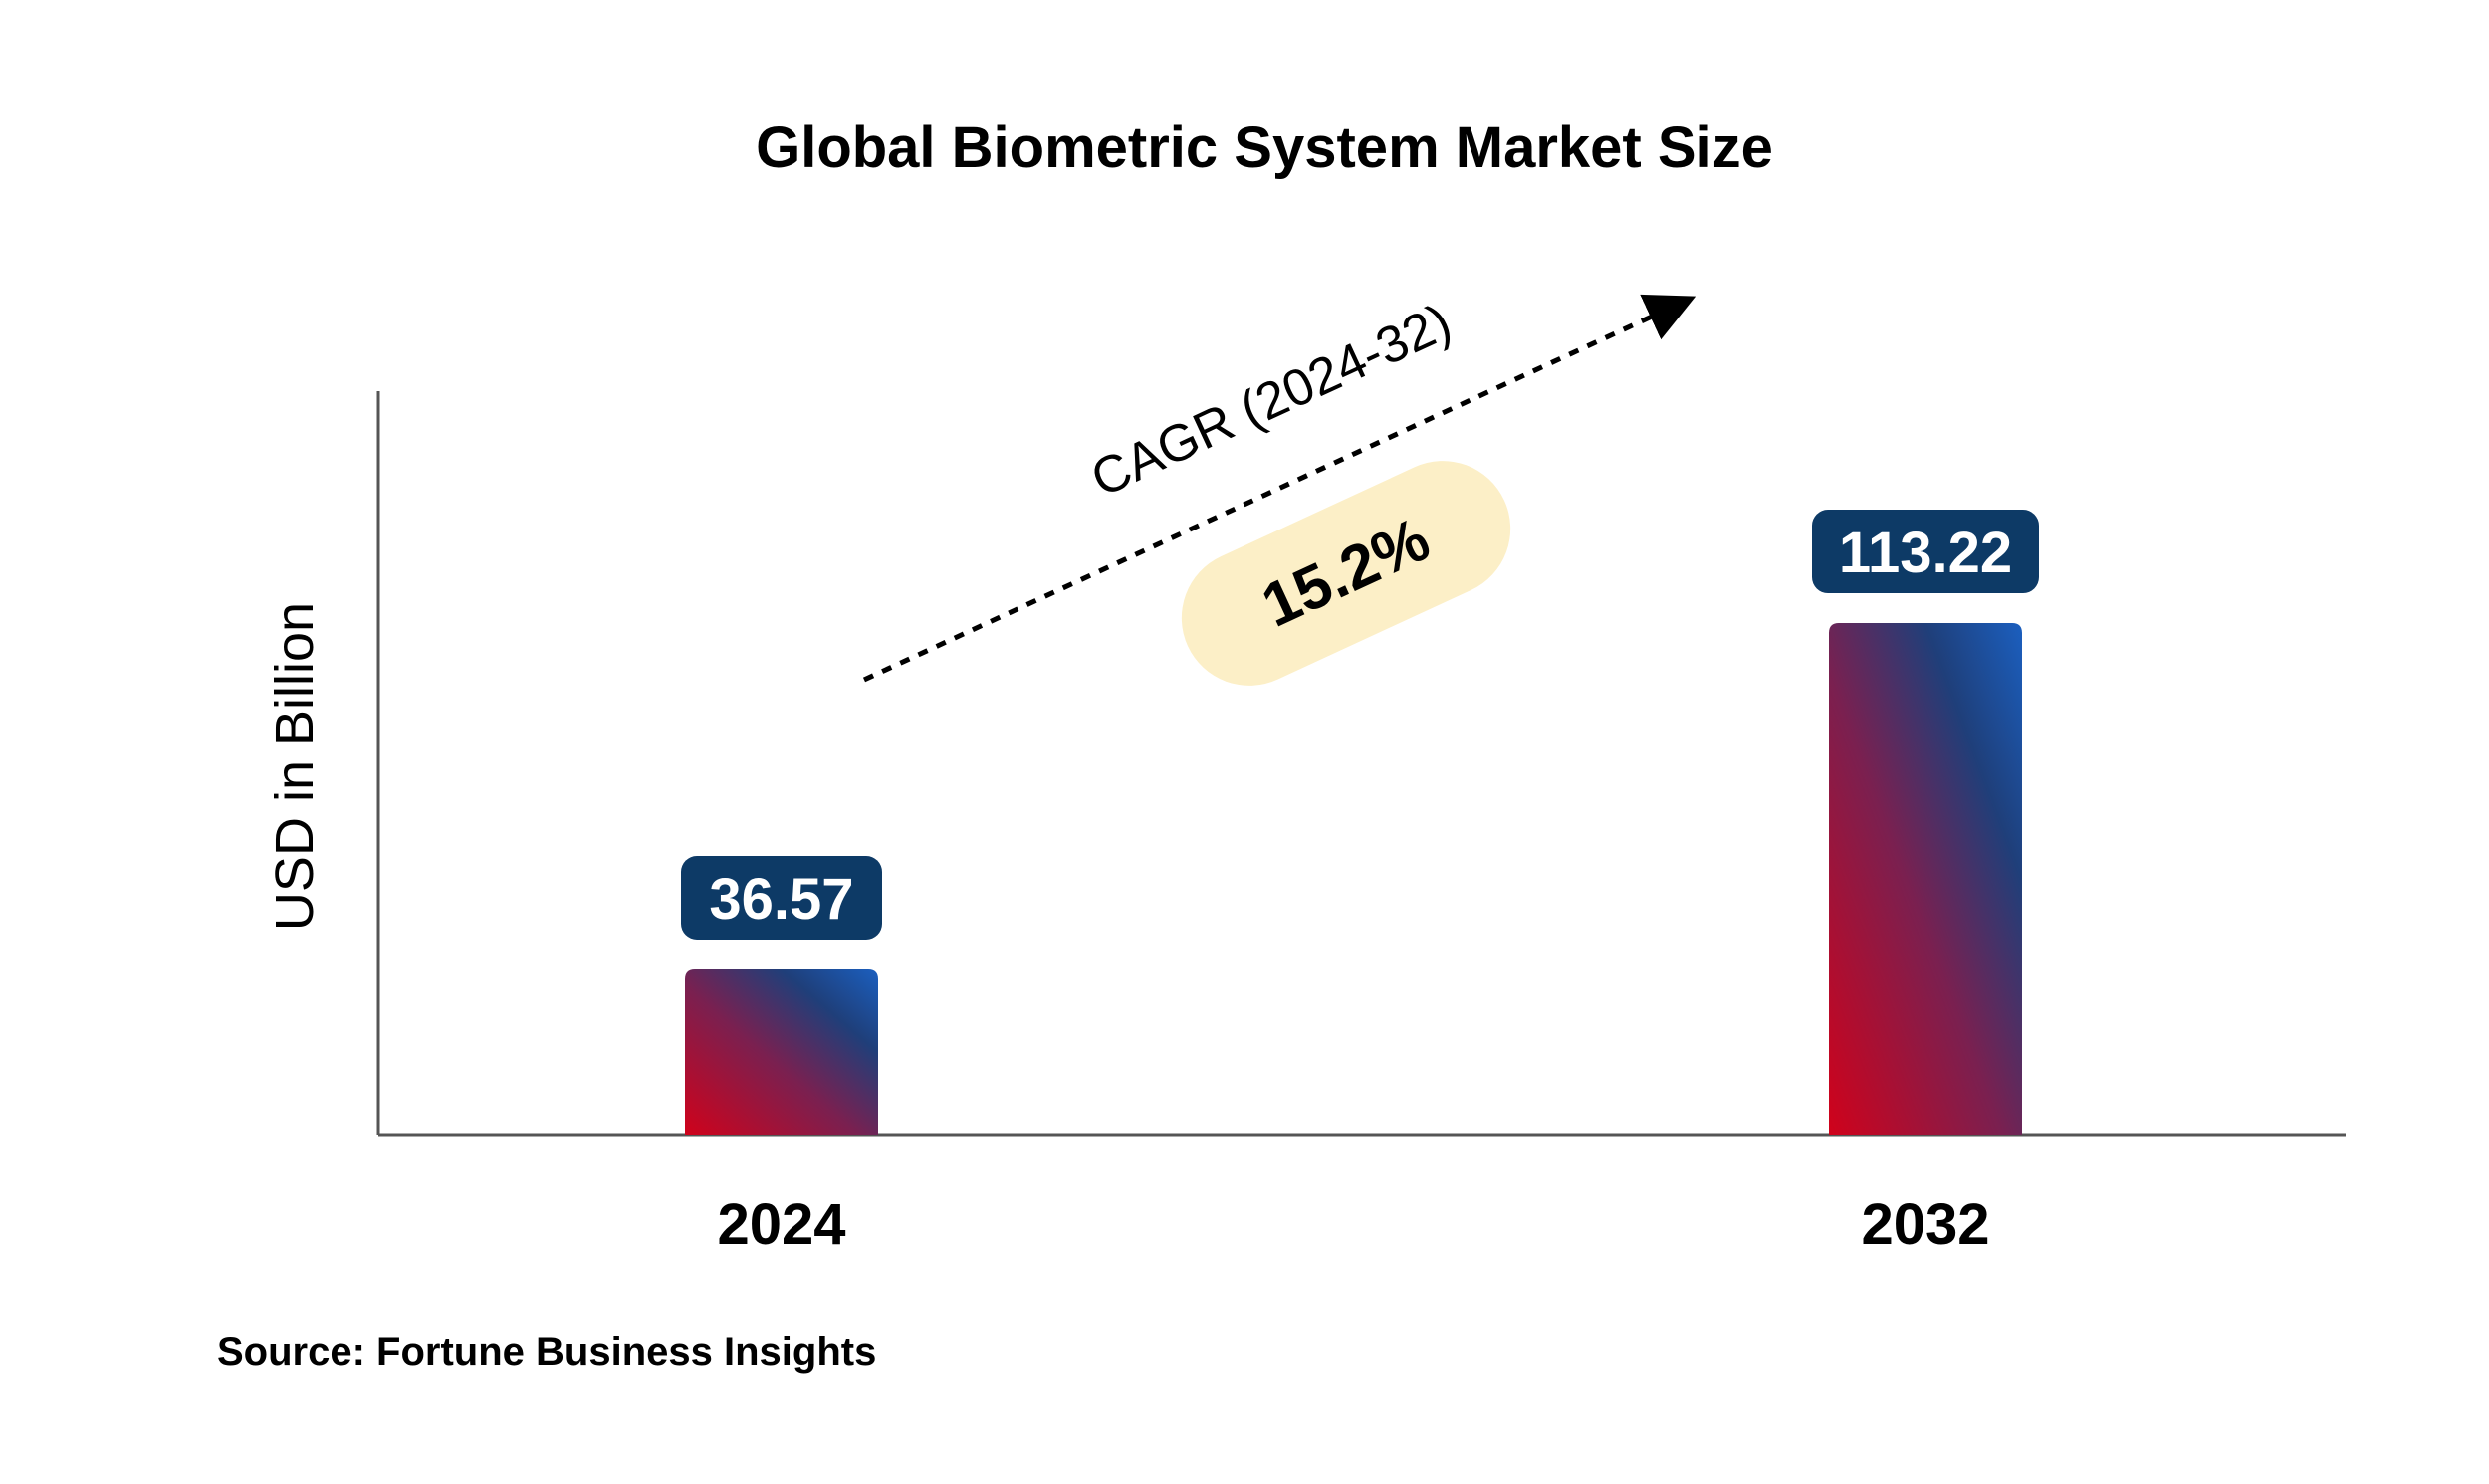 Image resolution: width=2489 pixels, height=1484 pixels. Describe the element at coordinates (1264, 147) in the screenshot. I see `chart-title: Global Biometric System Market Size` at that location.